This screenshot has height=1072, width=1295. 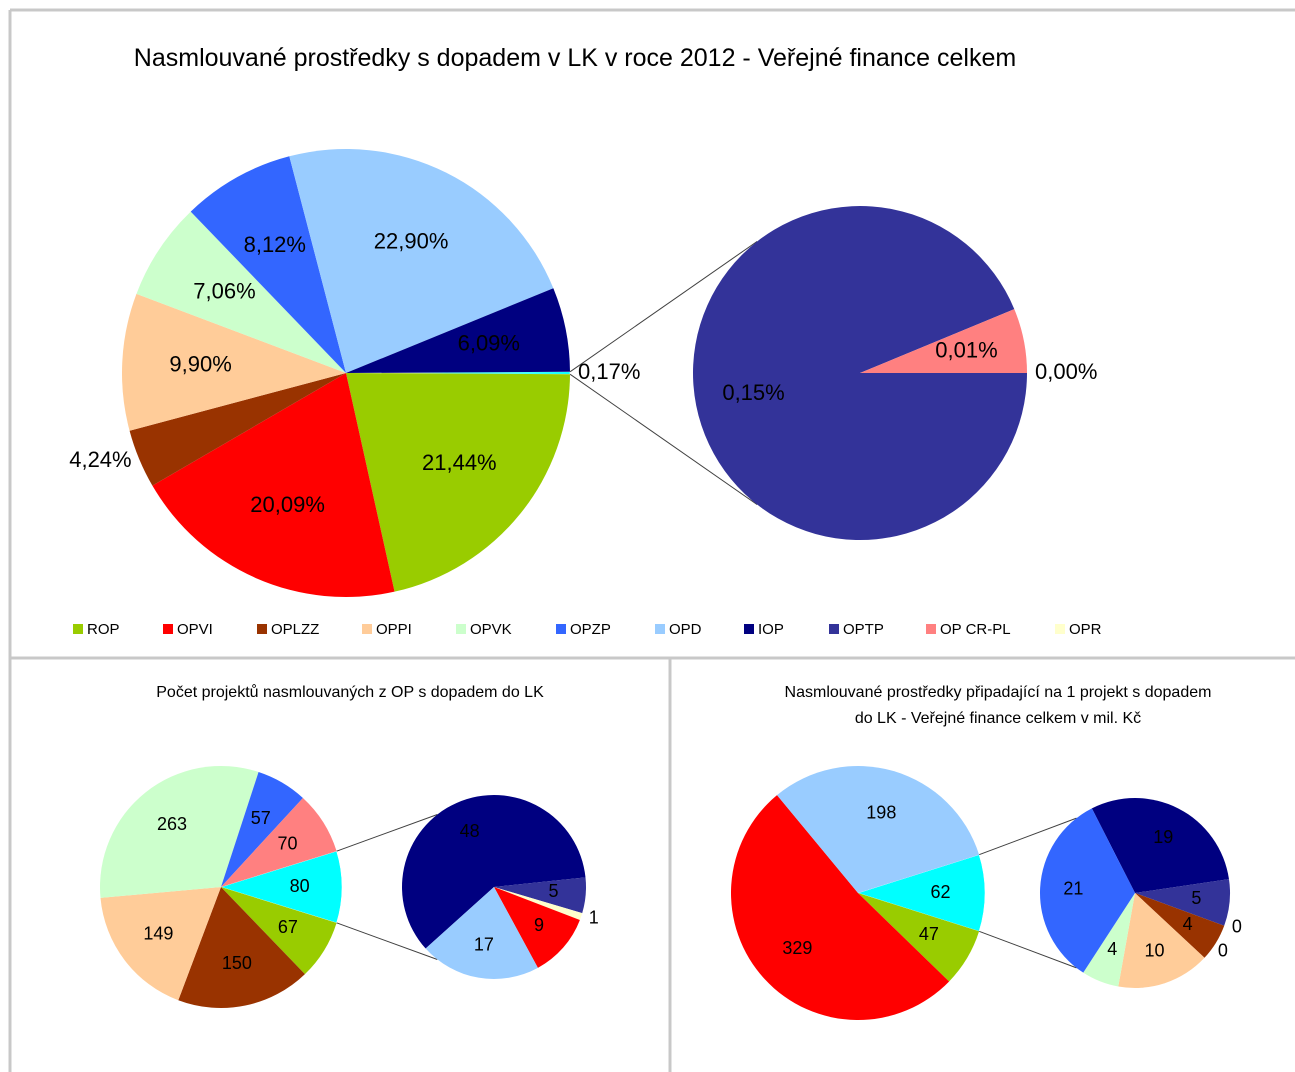 What do you see at coordinates (103, 629) in the screenshot?
I see `legend-label: ROP` at bounding box center [103, 629].